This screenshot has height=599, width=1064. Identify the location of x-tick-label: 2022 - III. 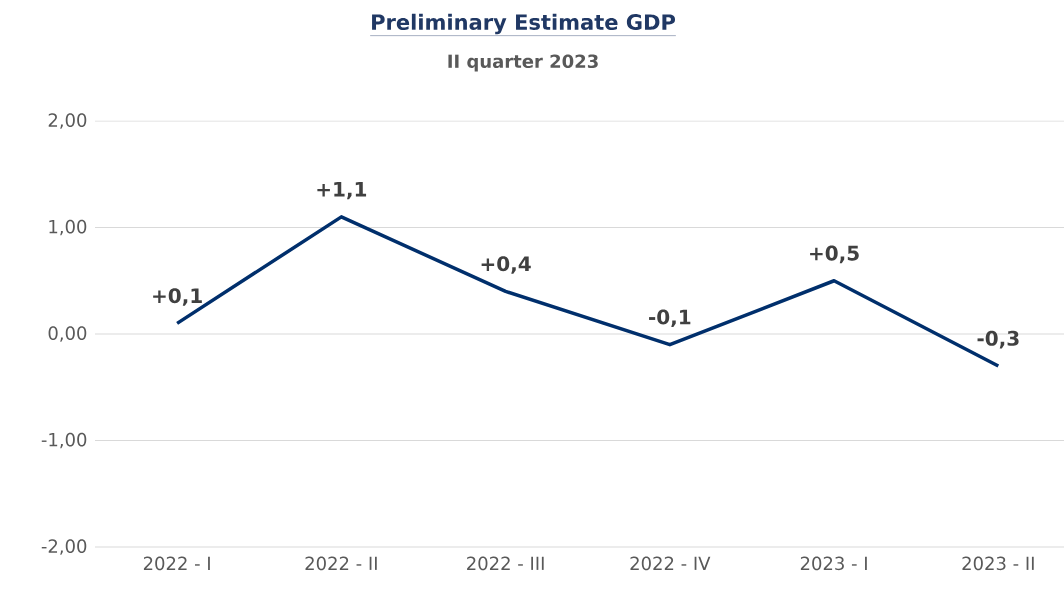
(505, 563).